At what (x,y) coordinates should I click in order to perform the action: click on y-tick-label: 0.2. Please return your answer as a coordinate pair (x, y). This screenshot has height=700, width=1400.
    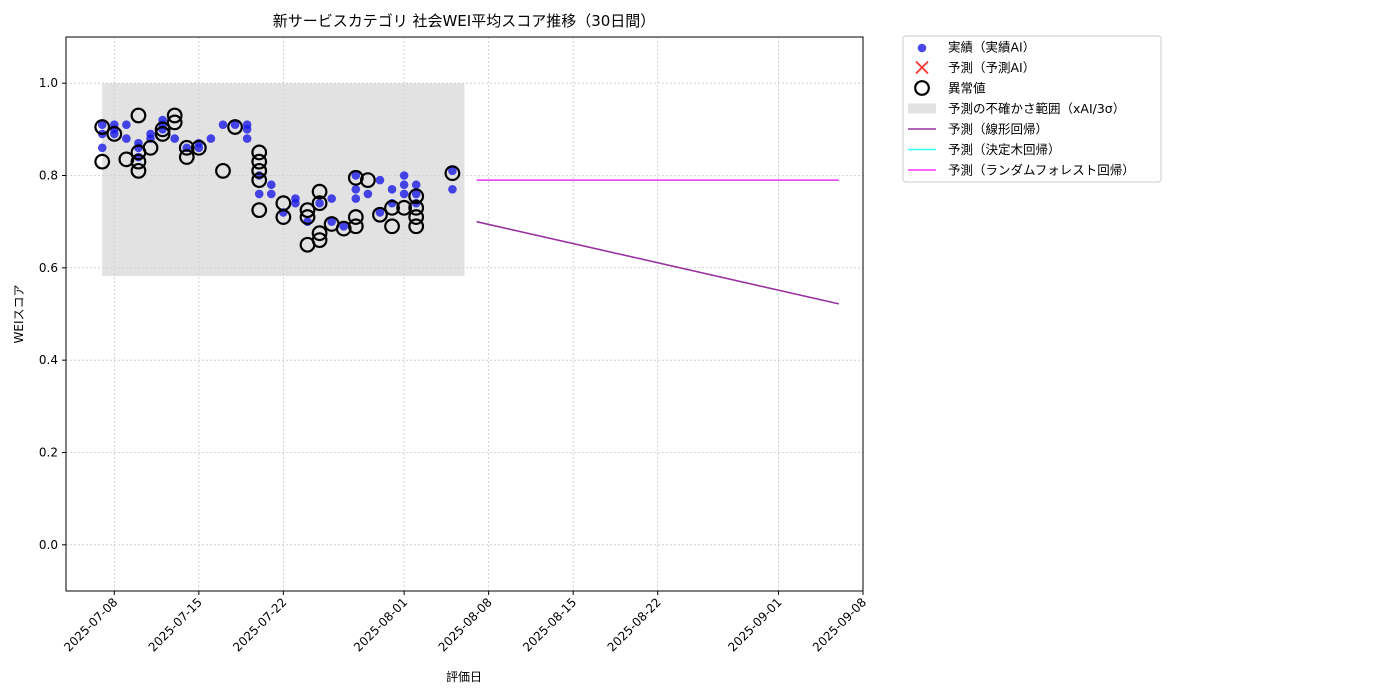
    Looking at the image, I should click on (48, 453).